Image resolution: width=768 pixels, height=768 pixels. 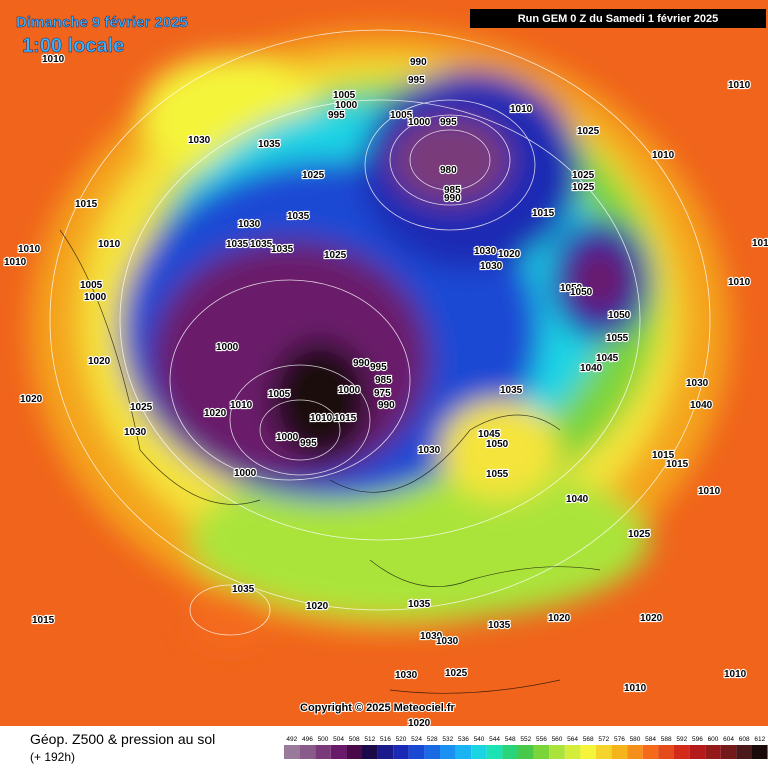 What do you see at coordinates (681, 739) in the screenshot?
I see `legend-label: 592` at bounding box center [681, 739].